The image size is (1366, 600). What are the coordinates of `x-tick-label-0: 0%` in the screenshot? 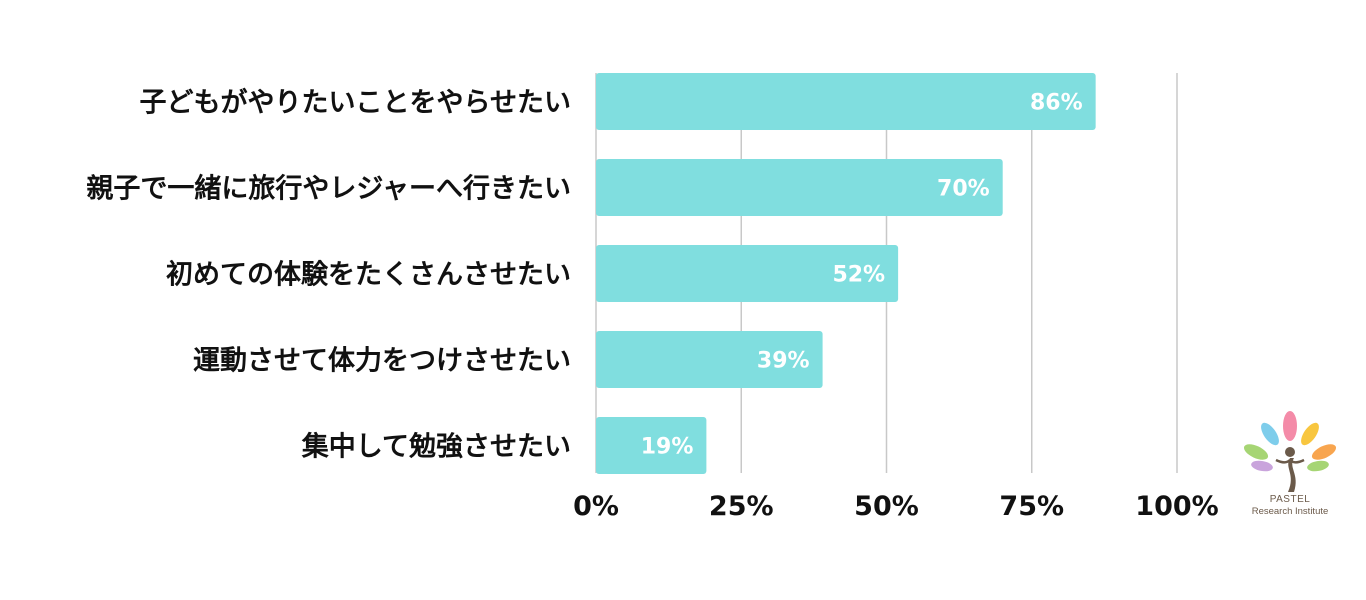 It's located at (596, 506).